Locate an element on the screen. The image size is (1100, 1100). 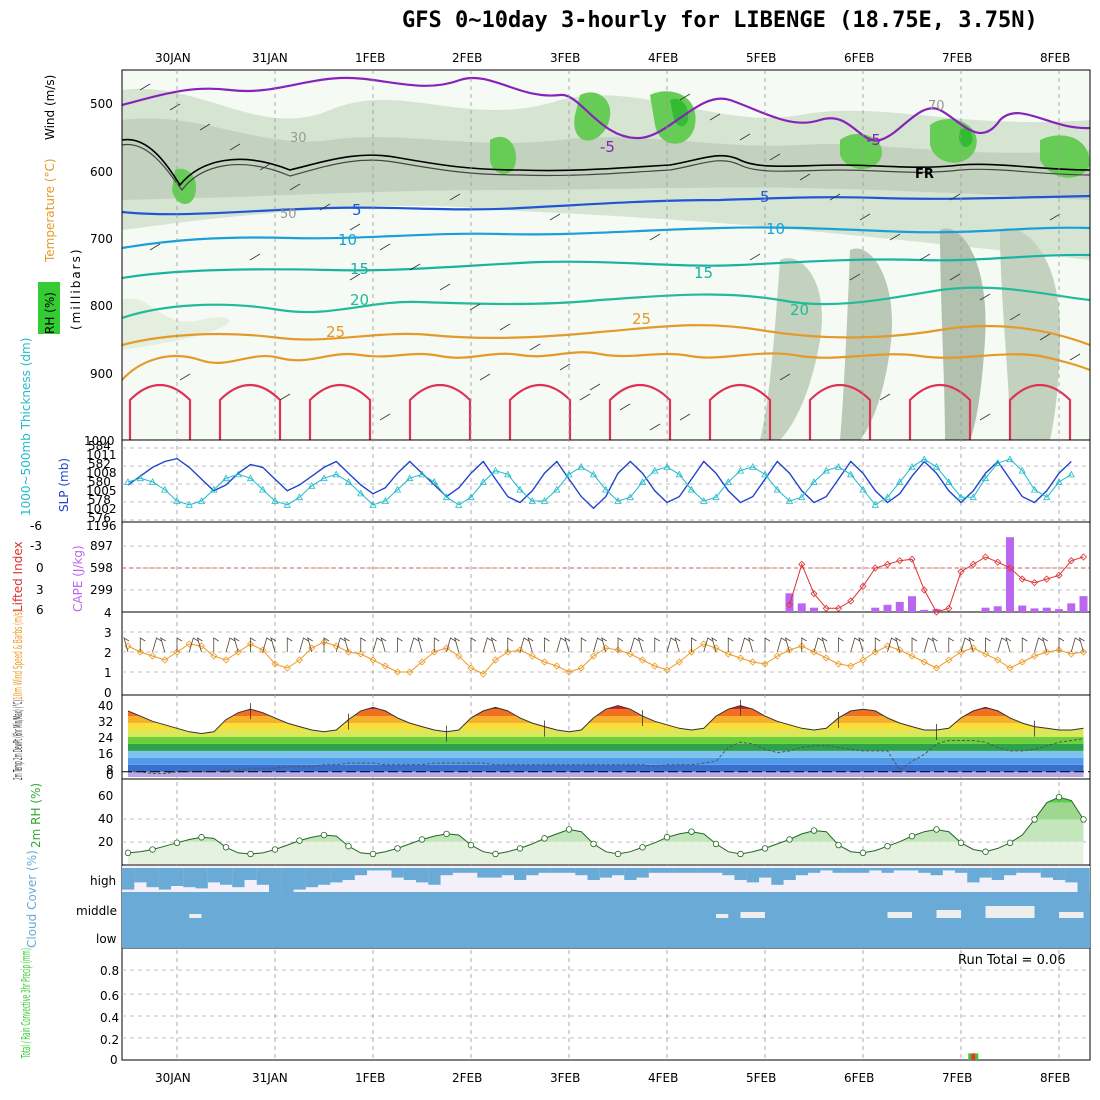
label-rh-50: 50 is located at coordinates (288, 214).